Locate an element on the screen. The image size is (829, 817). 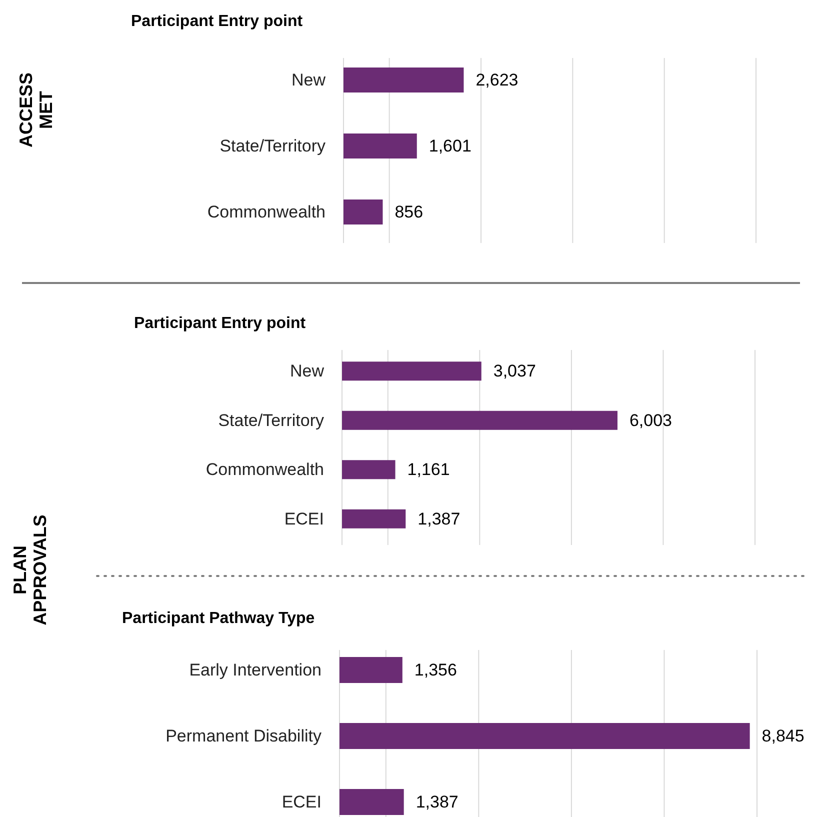
data-label: 1,601 is located at coordinates (450, 146).